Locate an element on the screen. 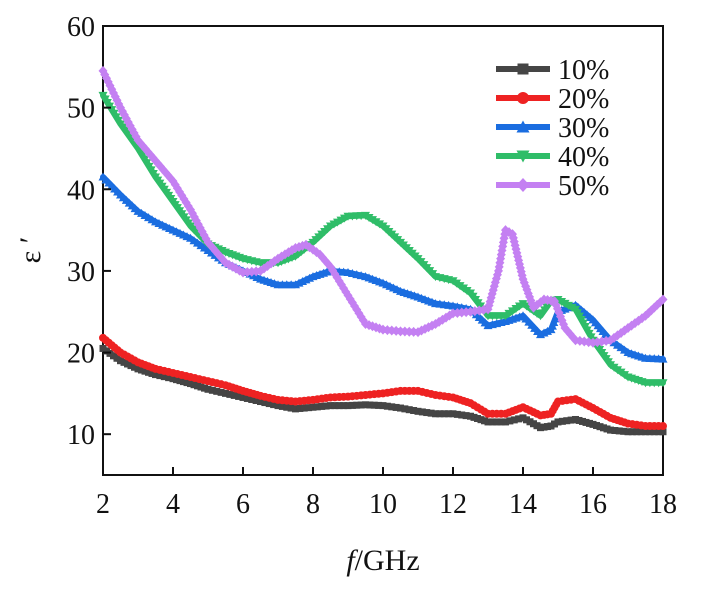  legend-label: 50% is located at coordinates (583, 186).